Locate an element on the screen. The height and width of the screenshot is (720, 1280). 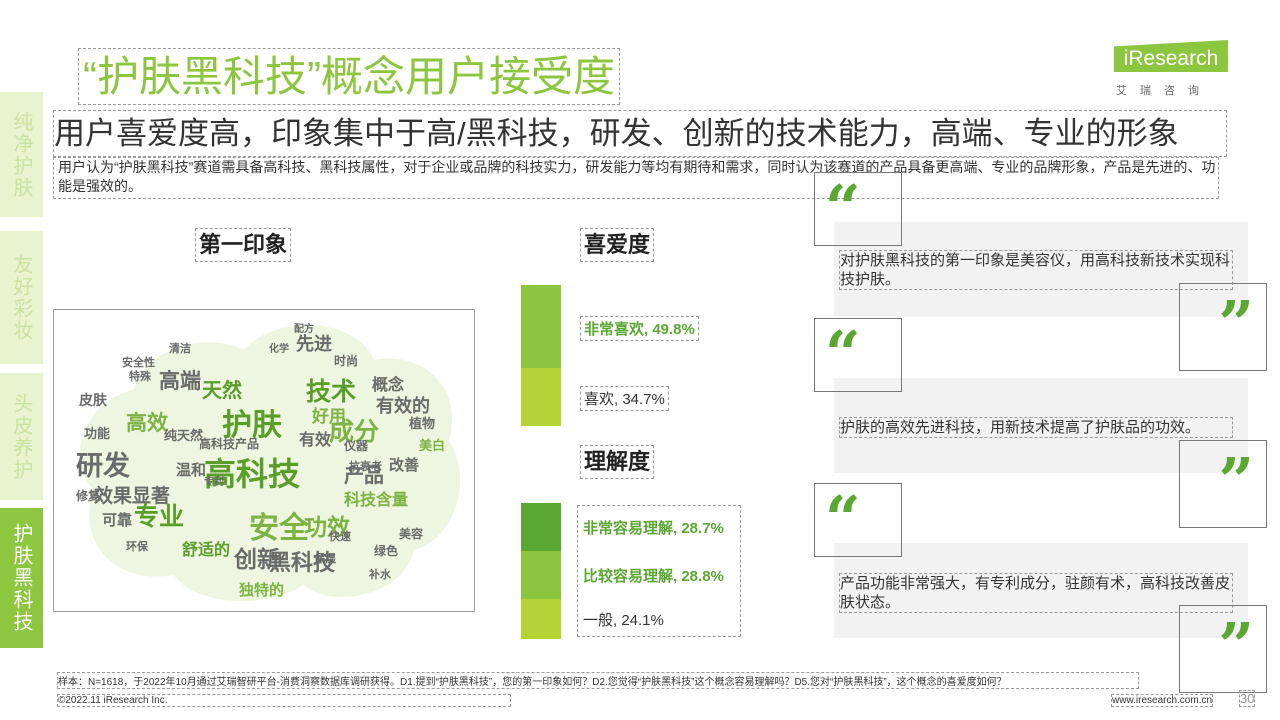
cloud-word: 好用 is located at coordinates (328, 416).